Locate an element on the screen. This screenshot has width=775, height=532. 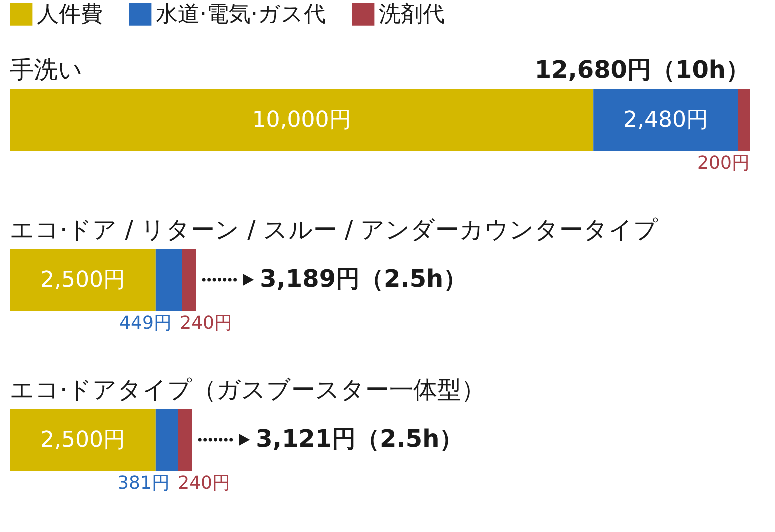
data-label: 449円 is located at coordinates (146, 323).